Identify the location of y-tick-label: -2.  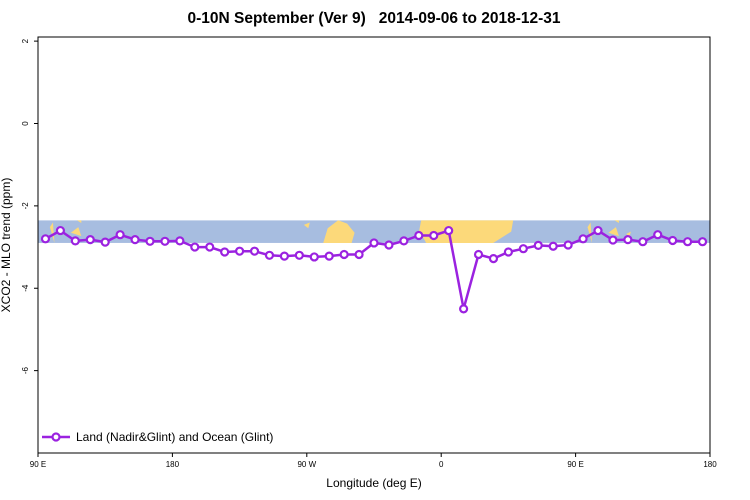
(25, 206).